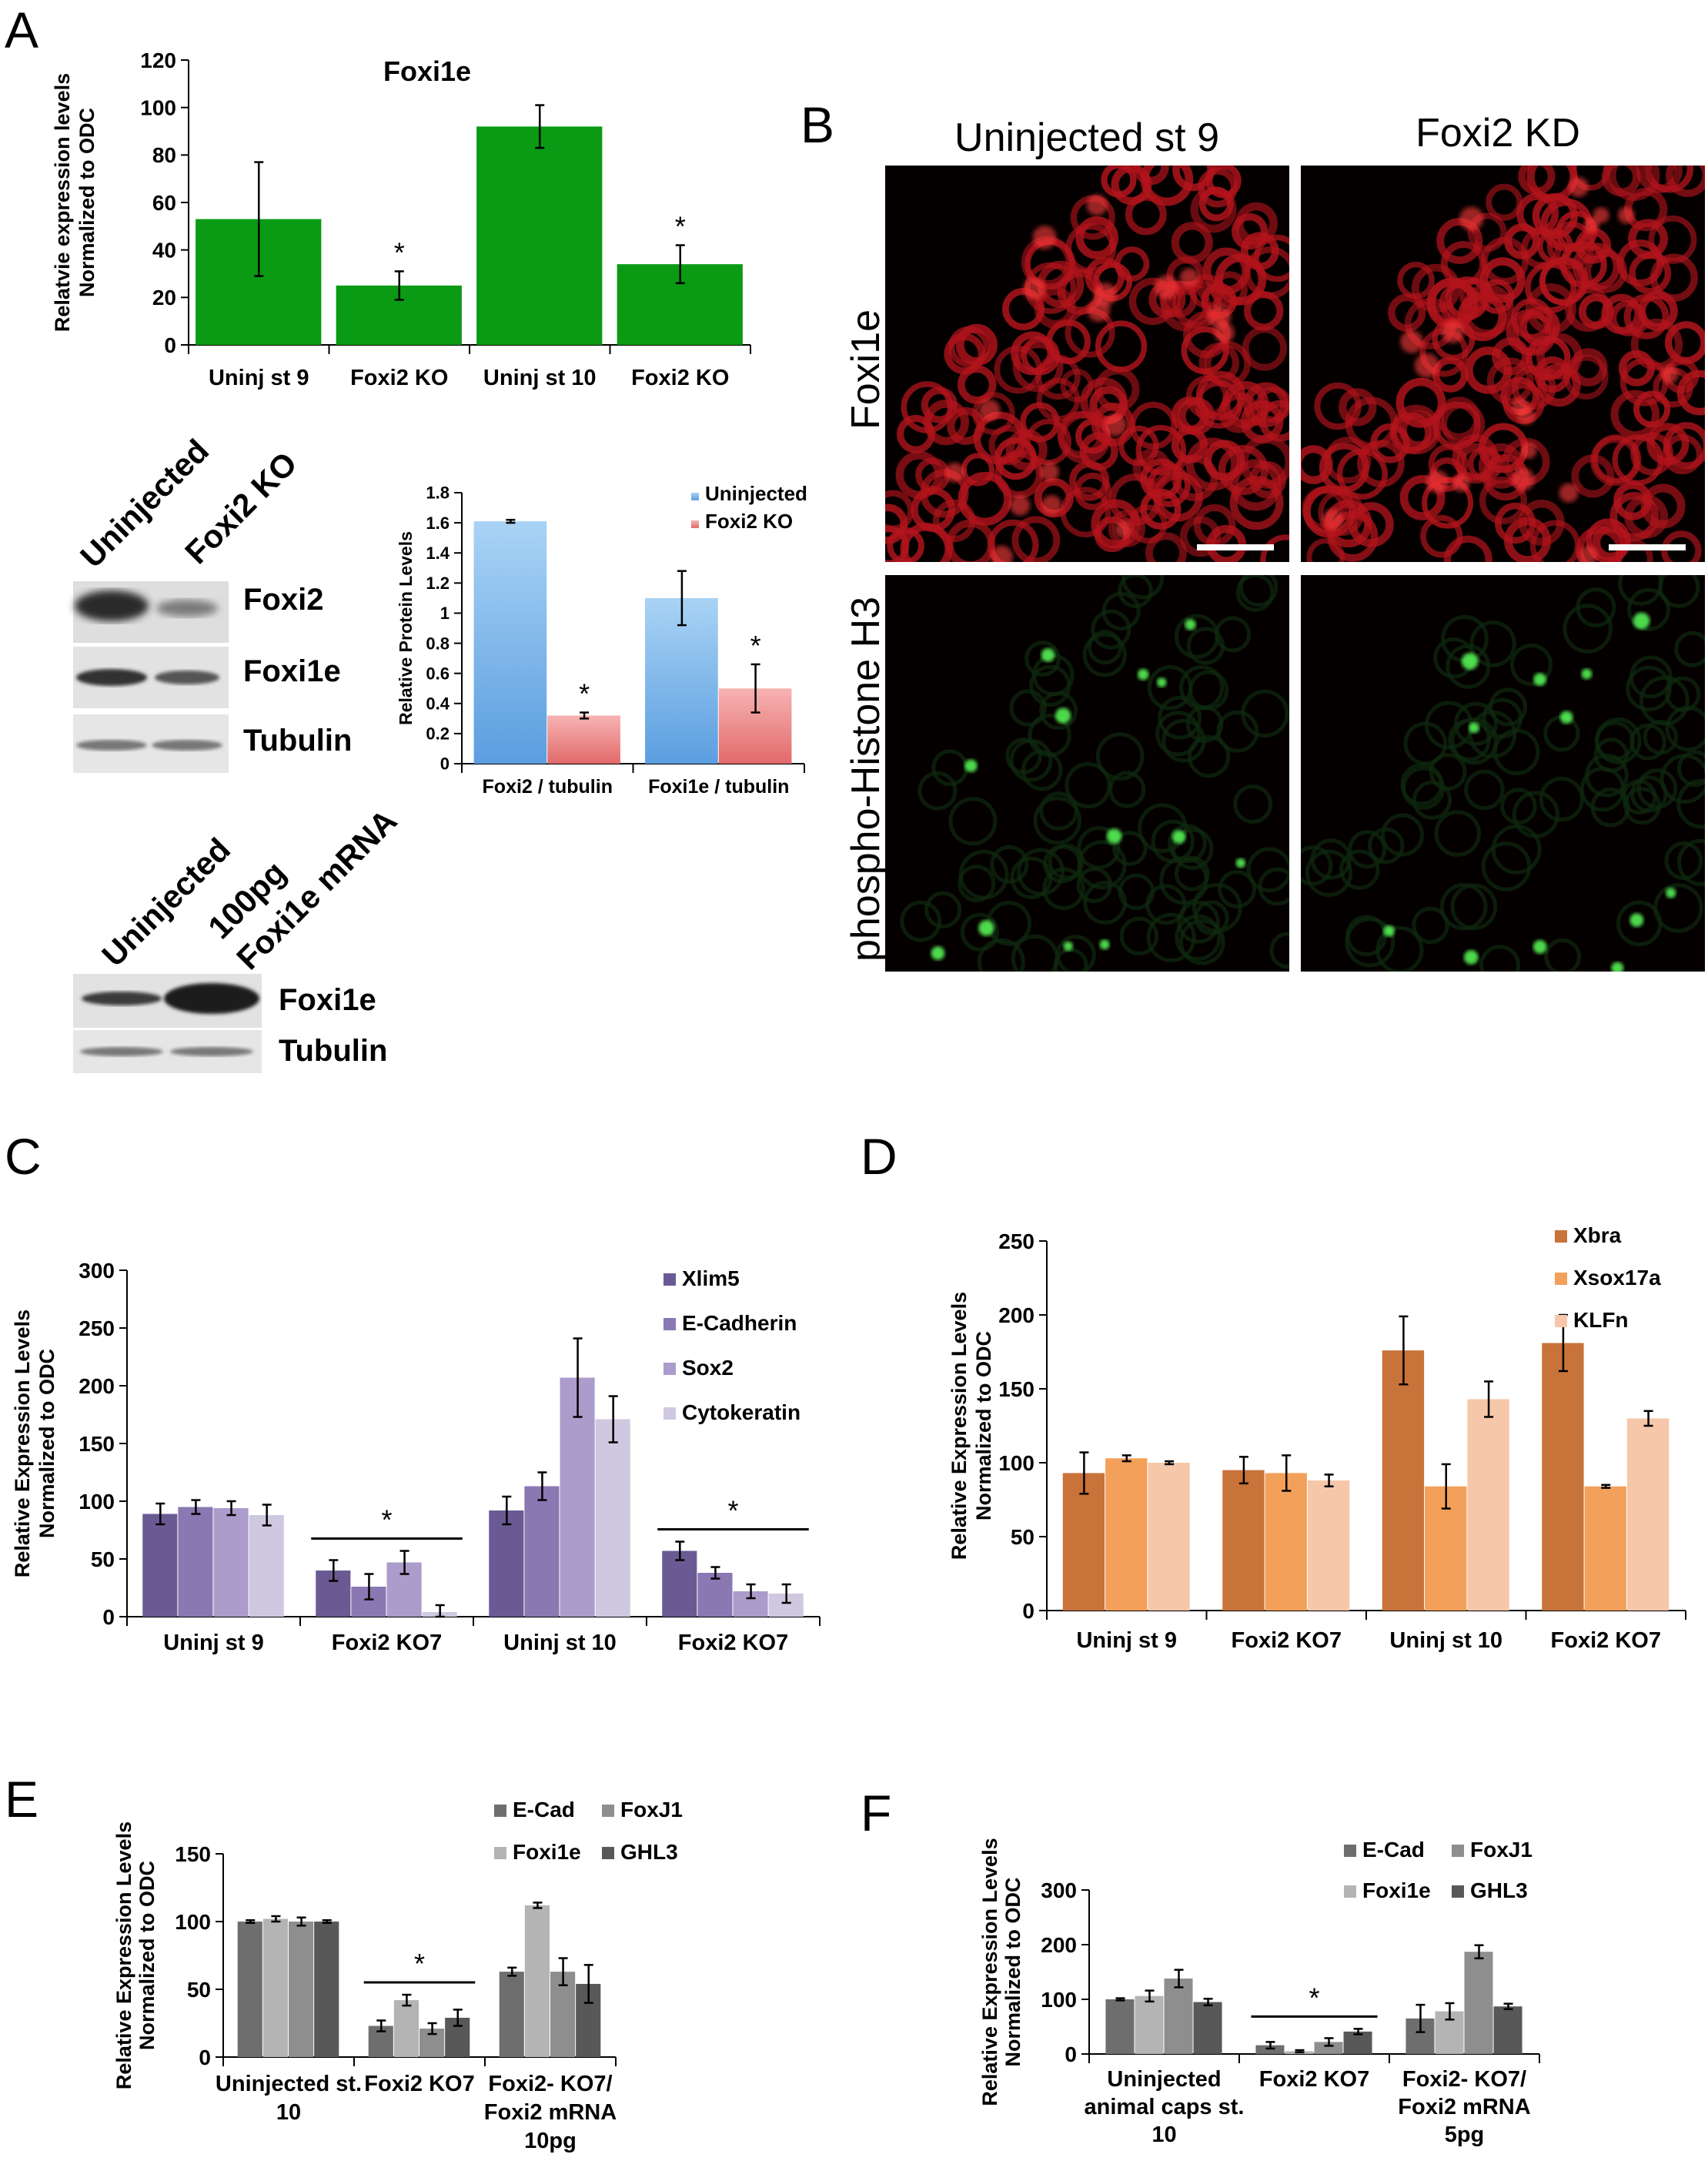 Image resolution: width=1708 pixels, height=2171 pixels. I want to click on y-tick-label: 1.6, so click(438, 523).